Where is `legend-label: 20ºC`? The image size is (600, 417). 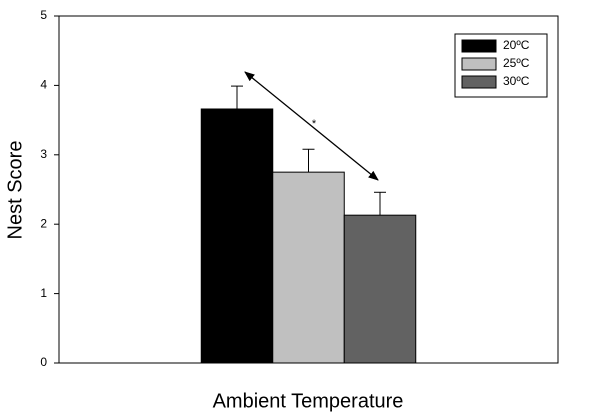 legend-label: 20ºC is located at coordinates (516, 45).